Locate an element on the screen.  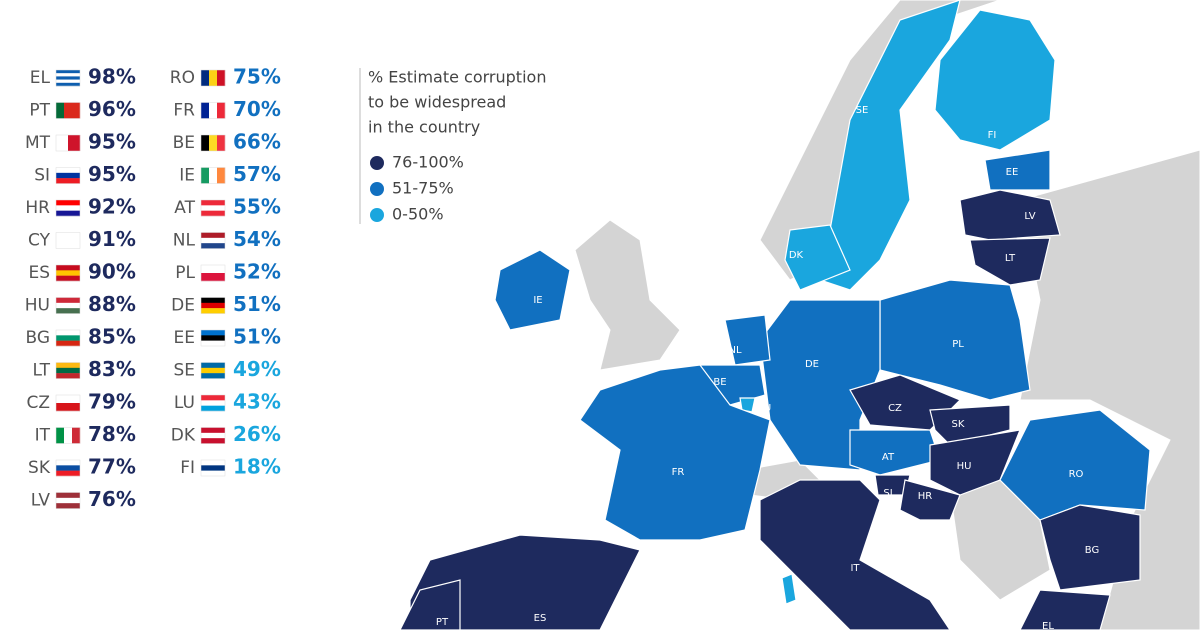
country-code: SI is located at coordinates (42, 176).